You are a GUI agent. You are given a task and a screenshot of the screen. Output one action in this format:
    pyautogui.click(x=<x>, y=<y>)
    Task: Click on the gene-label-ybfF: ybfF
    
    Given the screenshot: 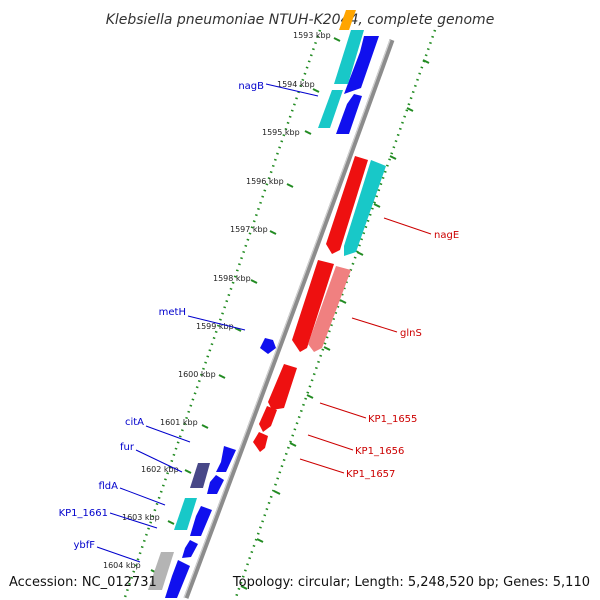 What is the action you would take?
    pyautogui.click(x=84, y=545)
    